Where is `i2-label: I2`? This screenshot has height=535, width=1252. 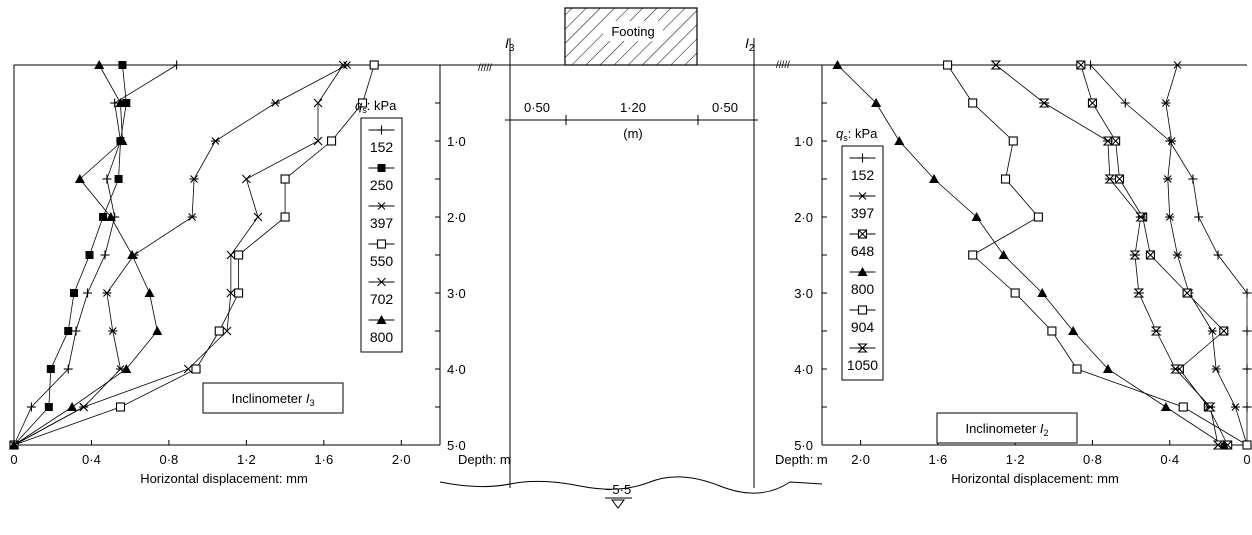 i2-label: I2 is located at coordinates (750, 44).